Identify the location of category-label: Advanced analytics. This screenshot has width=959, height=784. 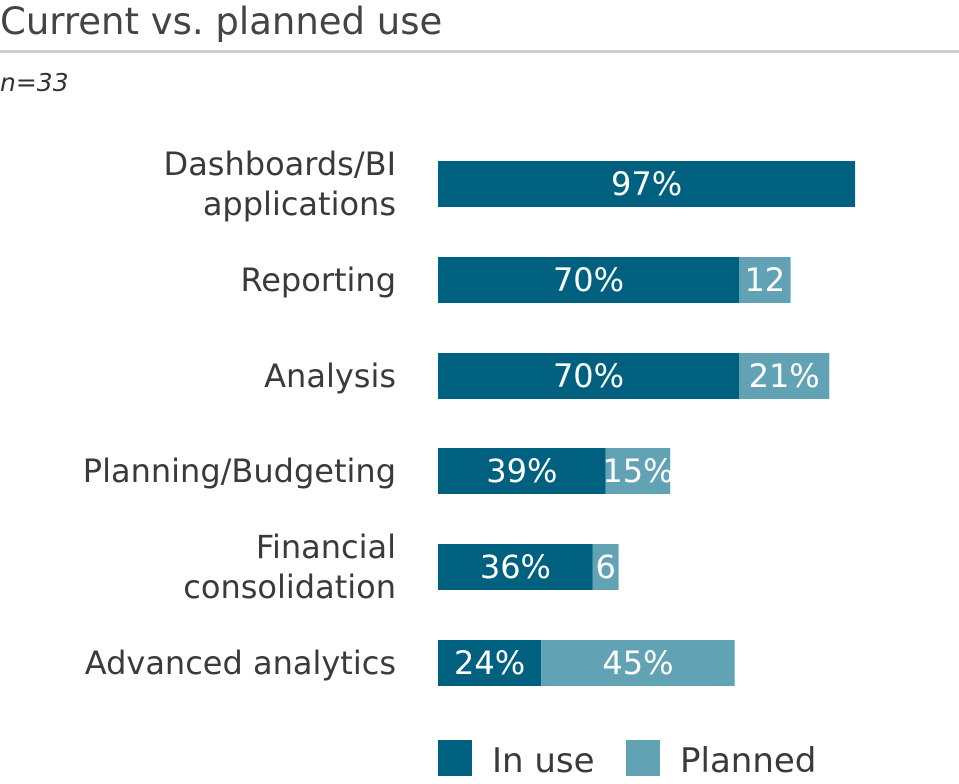
(240, 663).